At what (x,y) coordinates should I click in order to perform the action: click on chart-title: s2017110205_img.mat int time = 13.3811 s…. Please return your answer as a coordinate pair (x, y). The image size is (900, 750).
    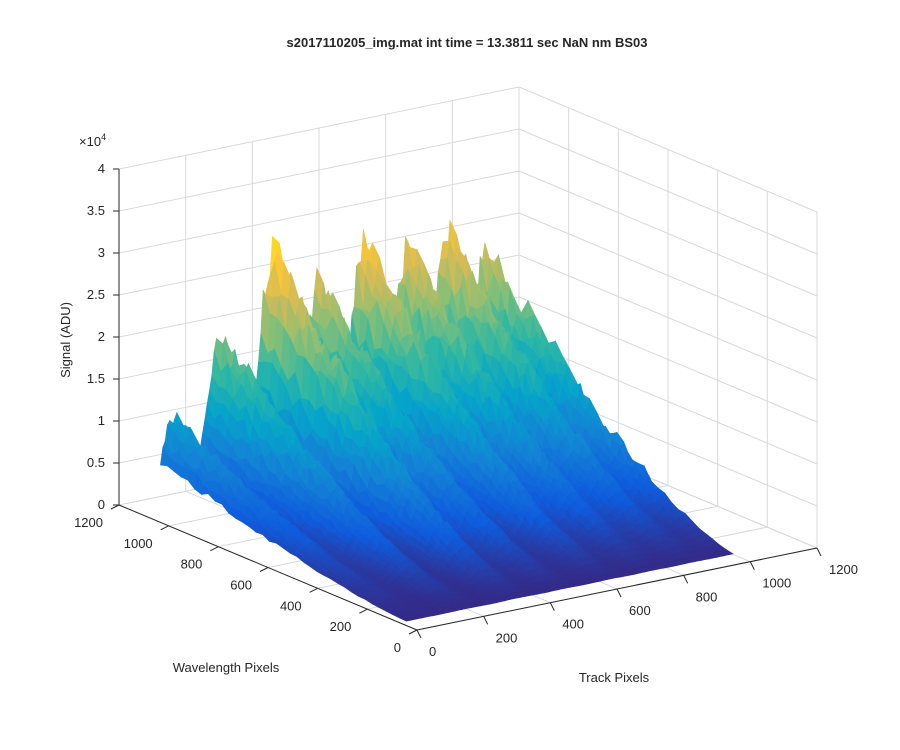
    Looking at the image, I should click on (467, 42).